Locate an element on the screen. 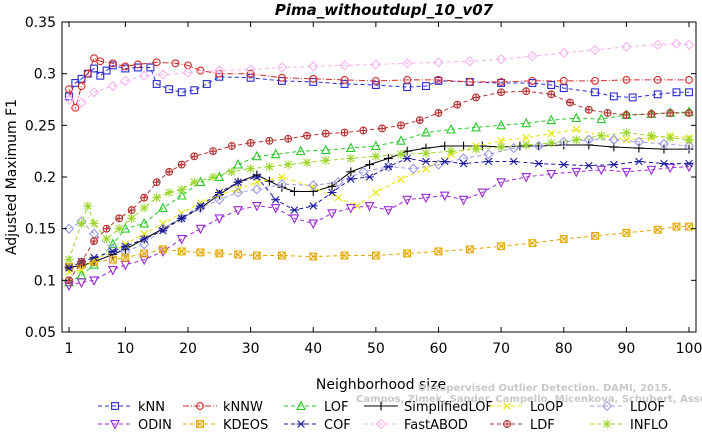  y-tick-label: 0.1 is located at coordinates (45, 281).